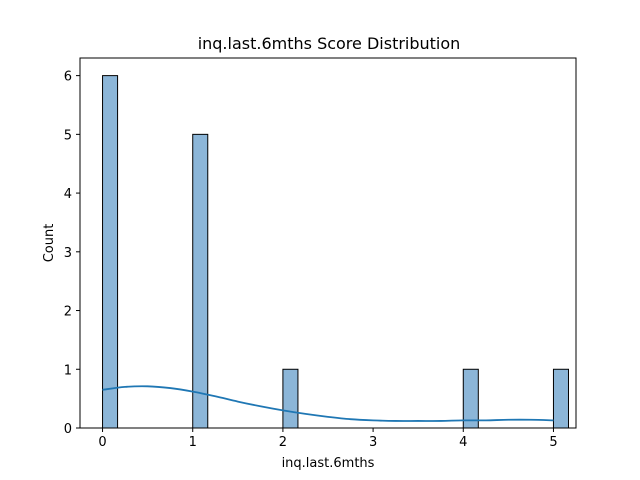 The height and width of the screenshot is (480, 640). Describe the element at coordinates (553, 442) in the screenshot. I see `x-tick-label: 5` at that location.